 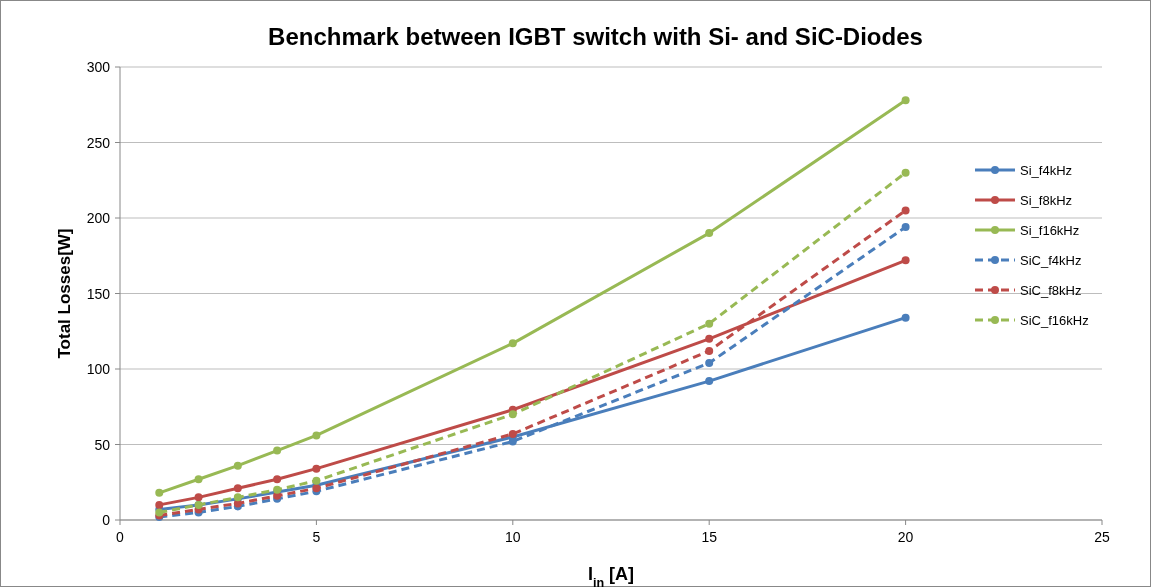 What do you see at coordinates (1051, 290) in the screenshot?
I see `legend-label: SiC_f8kHz` at bounding box center [1051, 290].